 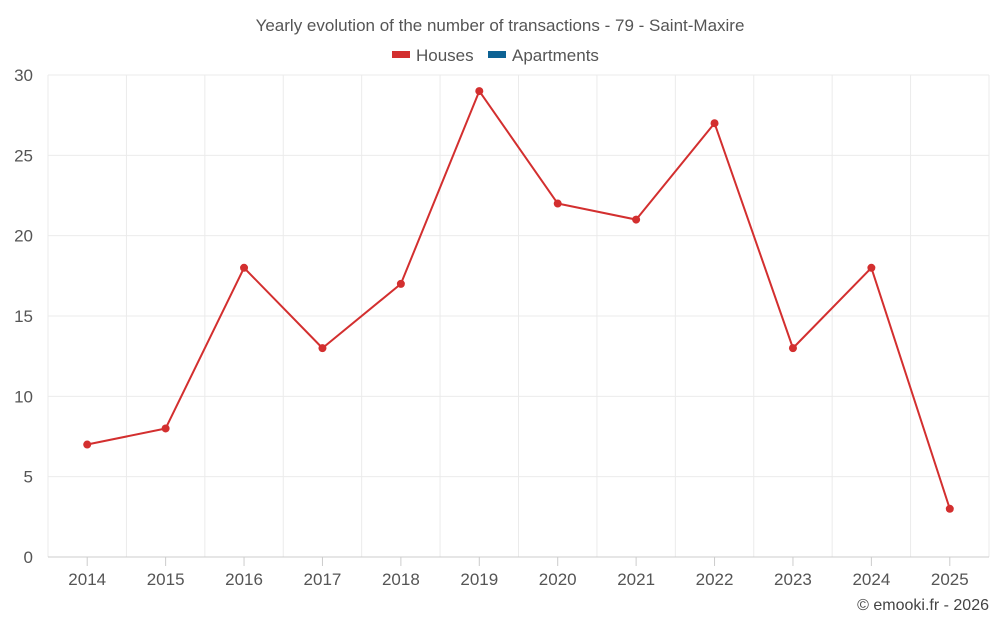 I want to click on y-tick-label: 15, so click(x=23, y=316).